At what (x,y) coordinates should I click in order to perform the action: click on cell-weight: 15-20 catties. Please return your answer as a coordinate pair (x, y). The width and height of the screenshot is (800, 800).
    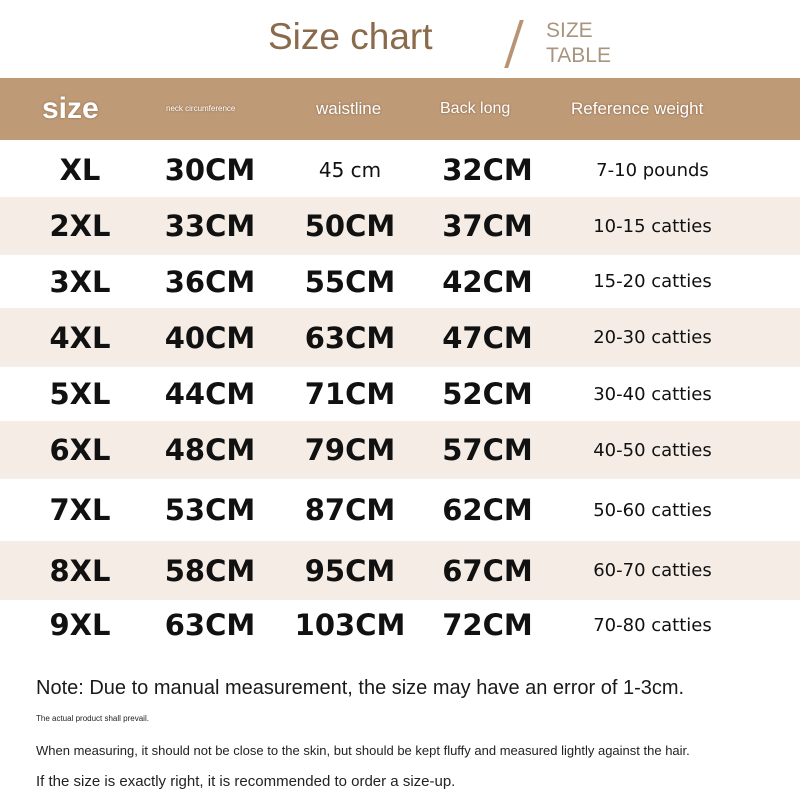
    Looking at the image, I should click on (652, 281).